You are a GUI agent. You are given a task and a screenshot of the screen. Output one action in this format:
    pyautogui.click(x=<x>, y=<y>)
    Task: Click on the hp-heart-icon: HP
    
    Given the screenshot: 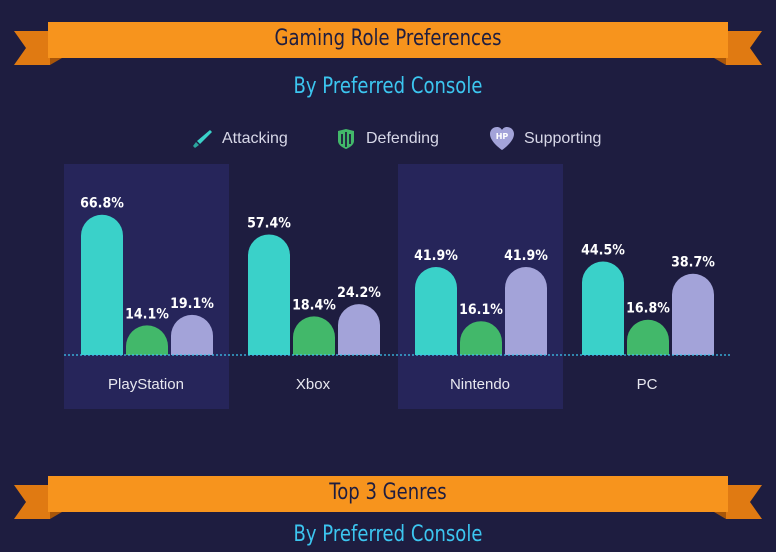 What is the action you would take?
    pyautogui.click(x=502, y=138)
    